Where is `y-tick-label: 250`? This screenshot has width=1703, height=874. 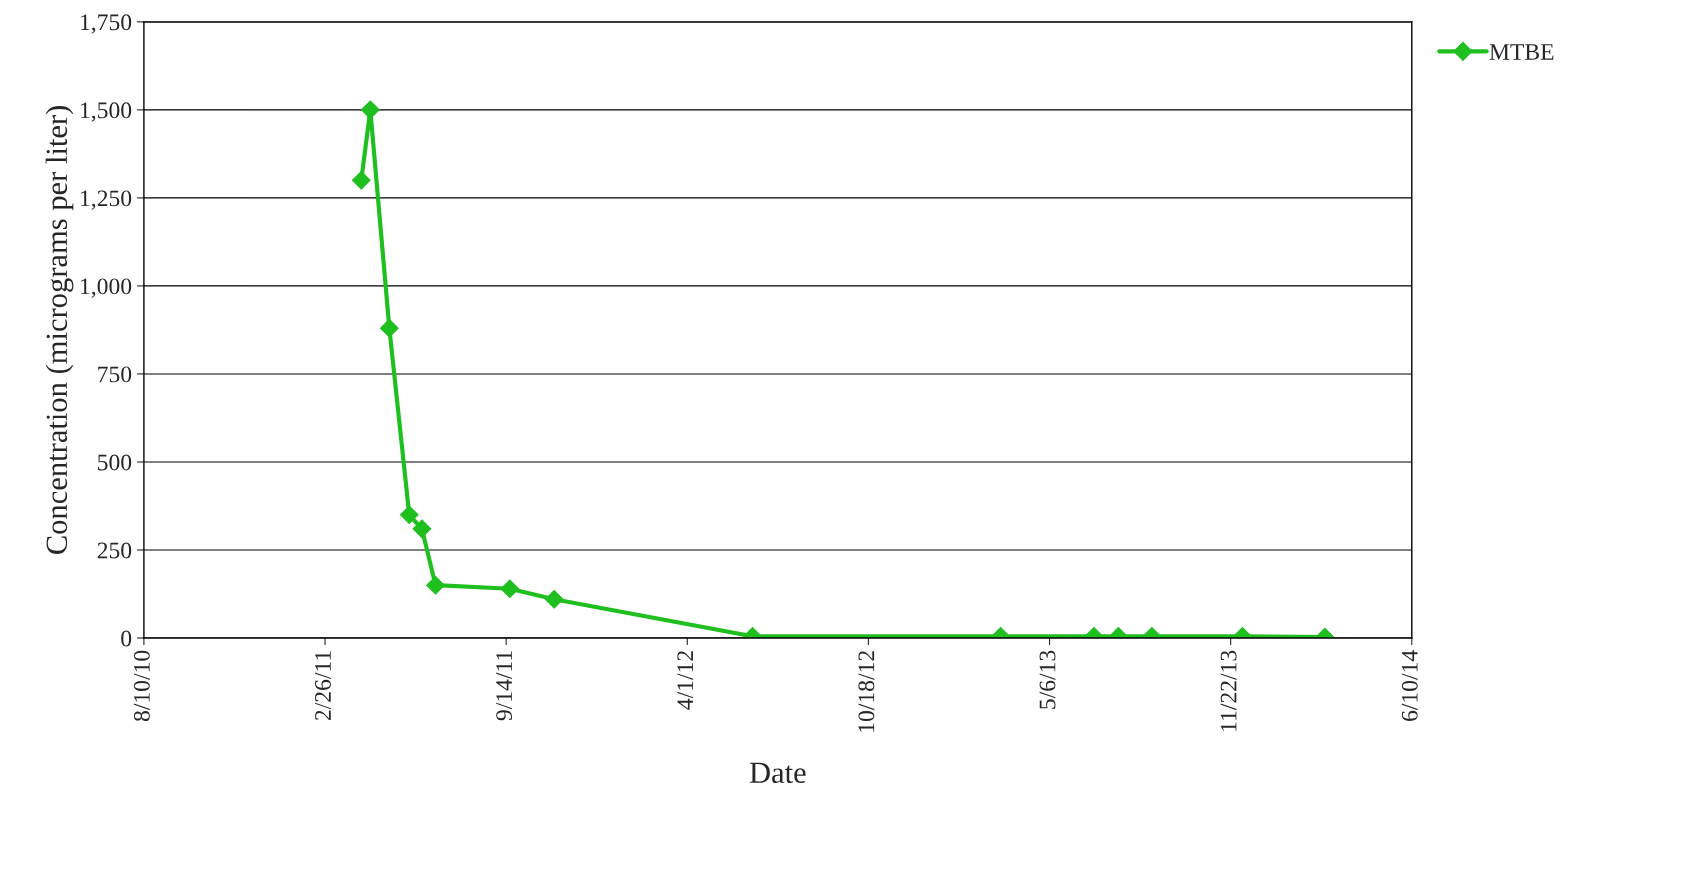
y-tick-label: 250 is located at coordinates (114, 550).